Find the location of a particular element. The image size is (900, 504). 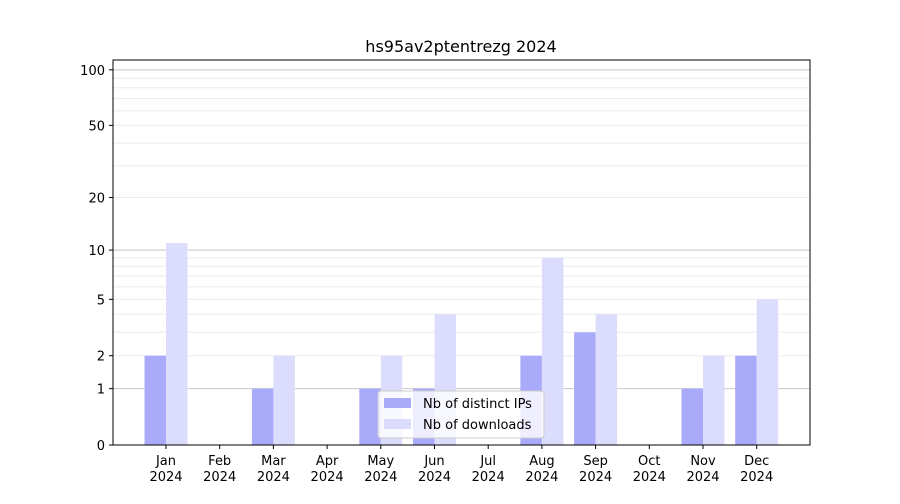

x-tick-label: Jun 2024 is located at coordinates (434, 469).